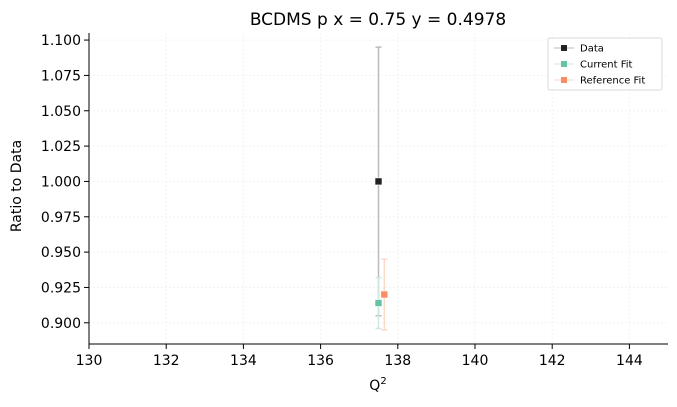 Image resolution: width=677 pixels, height=407 pixels. What do you see at coordinates (61, 76) in the screenshot?
I see `y-tick-label: 1.075` at bounding box center [61, 76].